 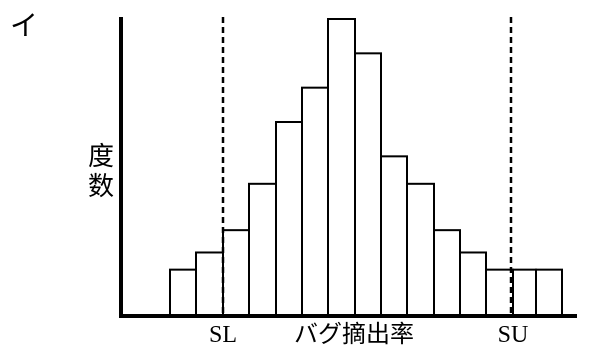 What do you see at coordinates (101, 187) in the screenshot?
I see `y-axis-label-char: 数` at bounding box center [101, 187].